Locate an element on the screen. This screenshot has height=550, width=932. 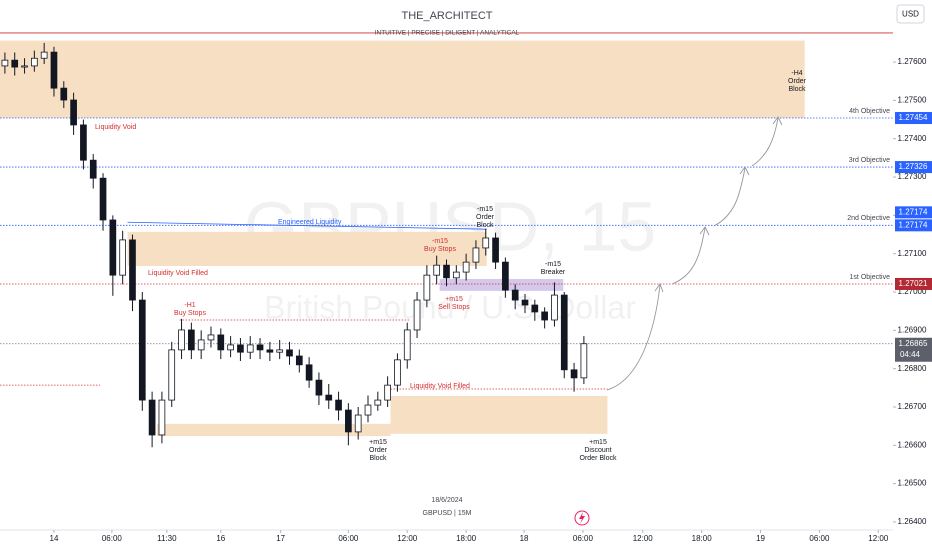
price-axis is located at coordinates (912, 275).